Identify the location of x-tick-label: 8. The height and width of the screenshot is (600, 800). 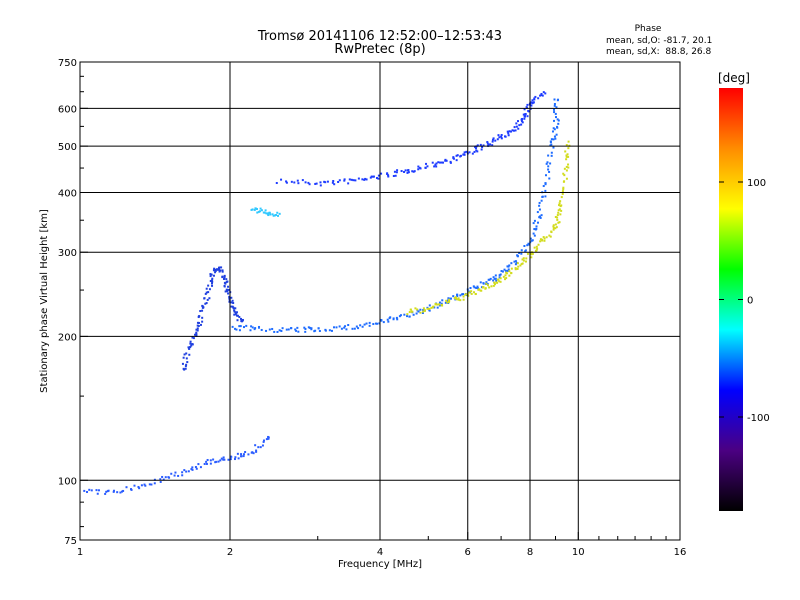
(530, 552).